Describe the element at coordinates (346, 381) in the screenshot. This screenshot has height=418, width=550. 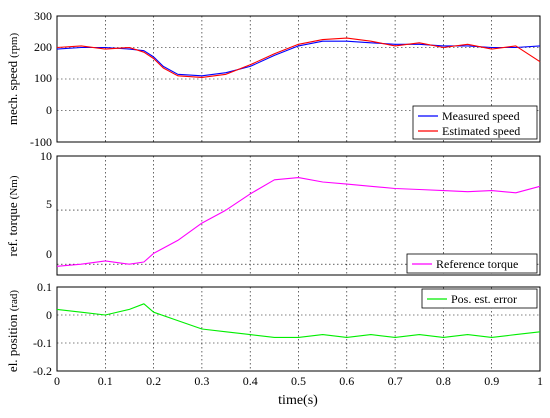
I see `xtick-label: 0.6` at that location.